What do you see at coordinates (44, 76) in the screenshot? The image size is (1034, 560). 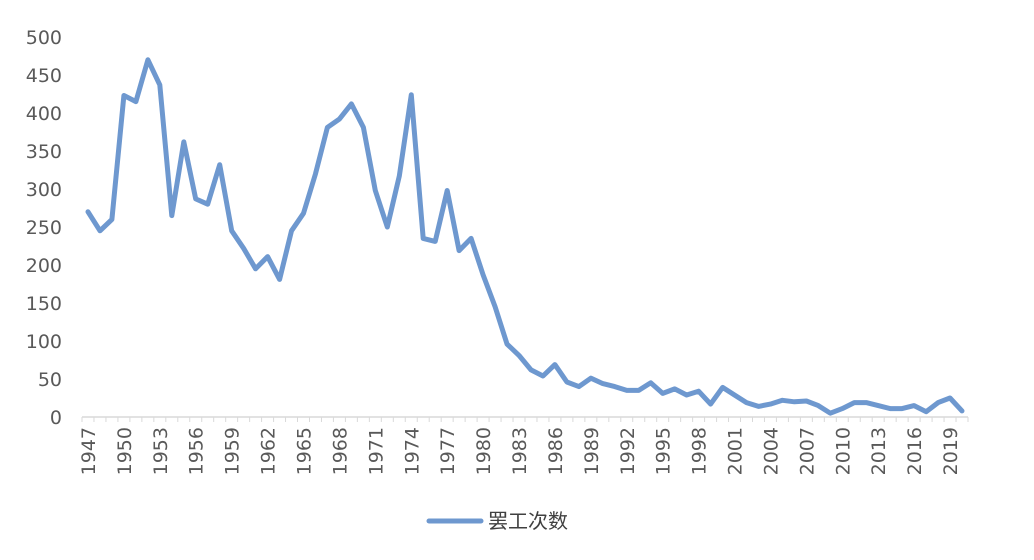 I see `y-tick-label: 450` at bounding box center [44, 76].